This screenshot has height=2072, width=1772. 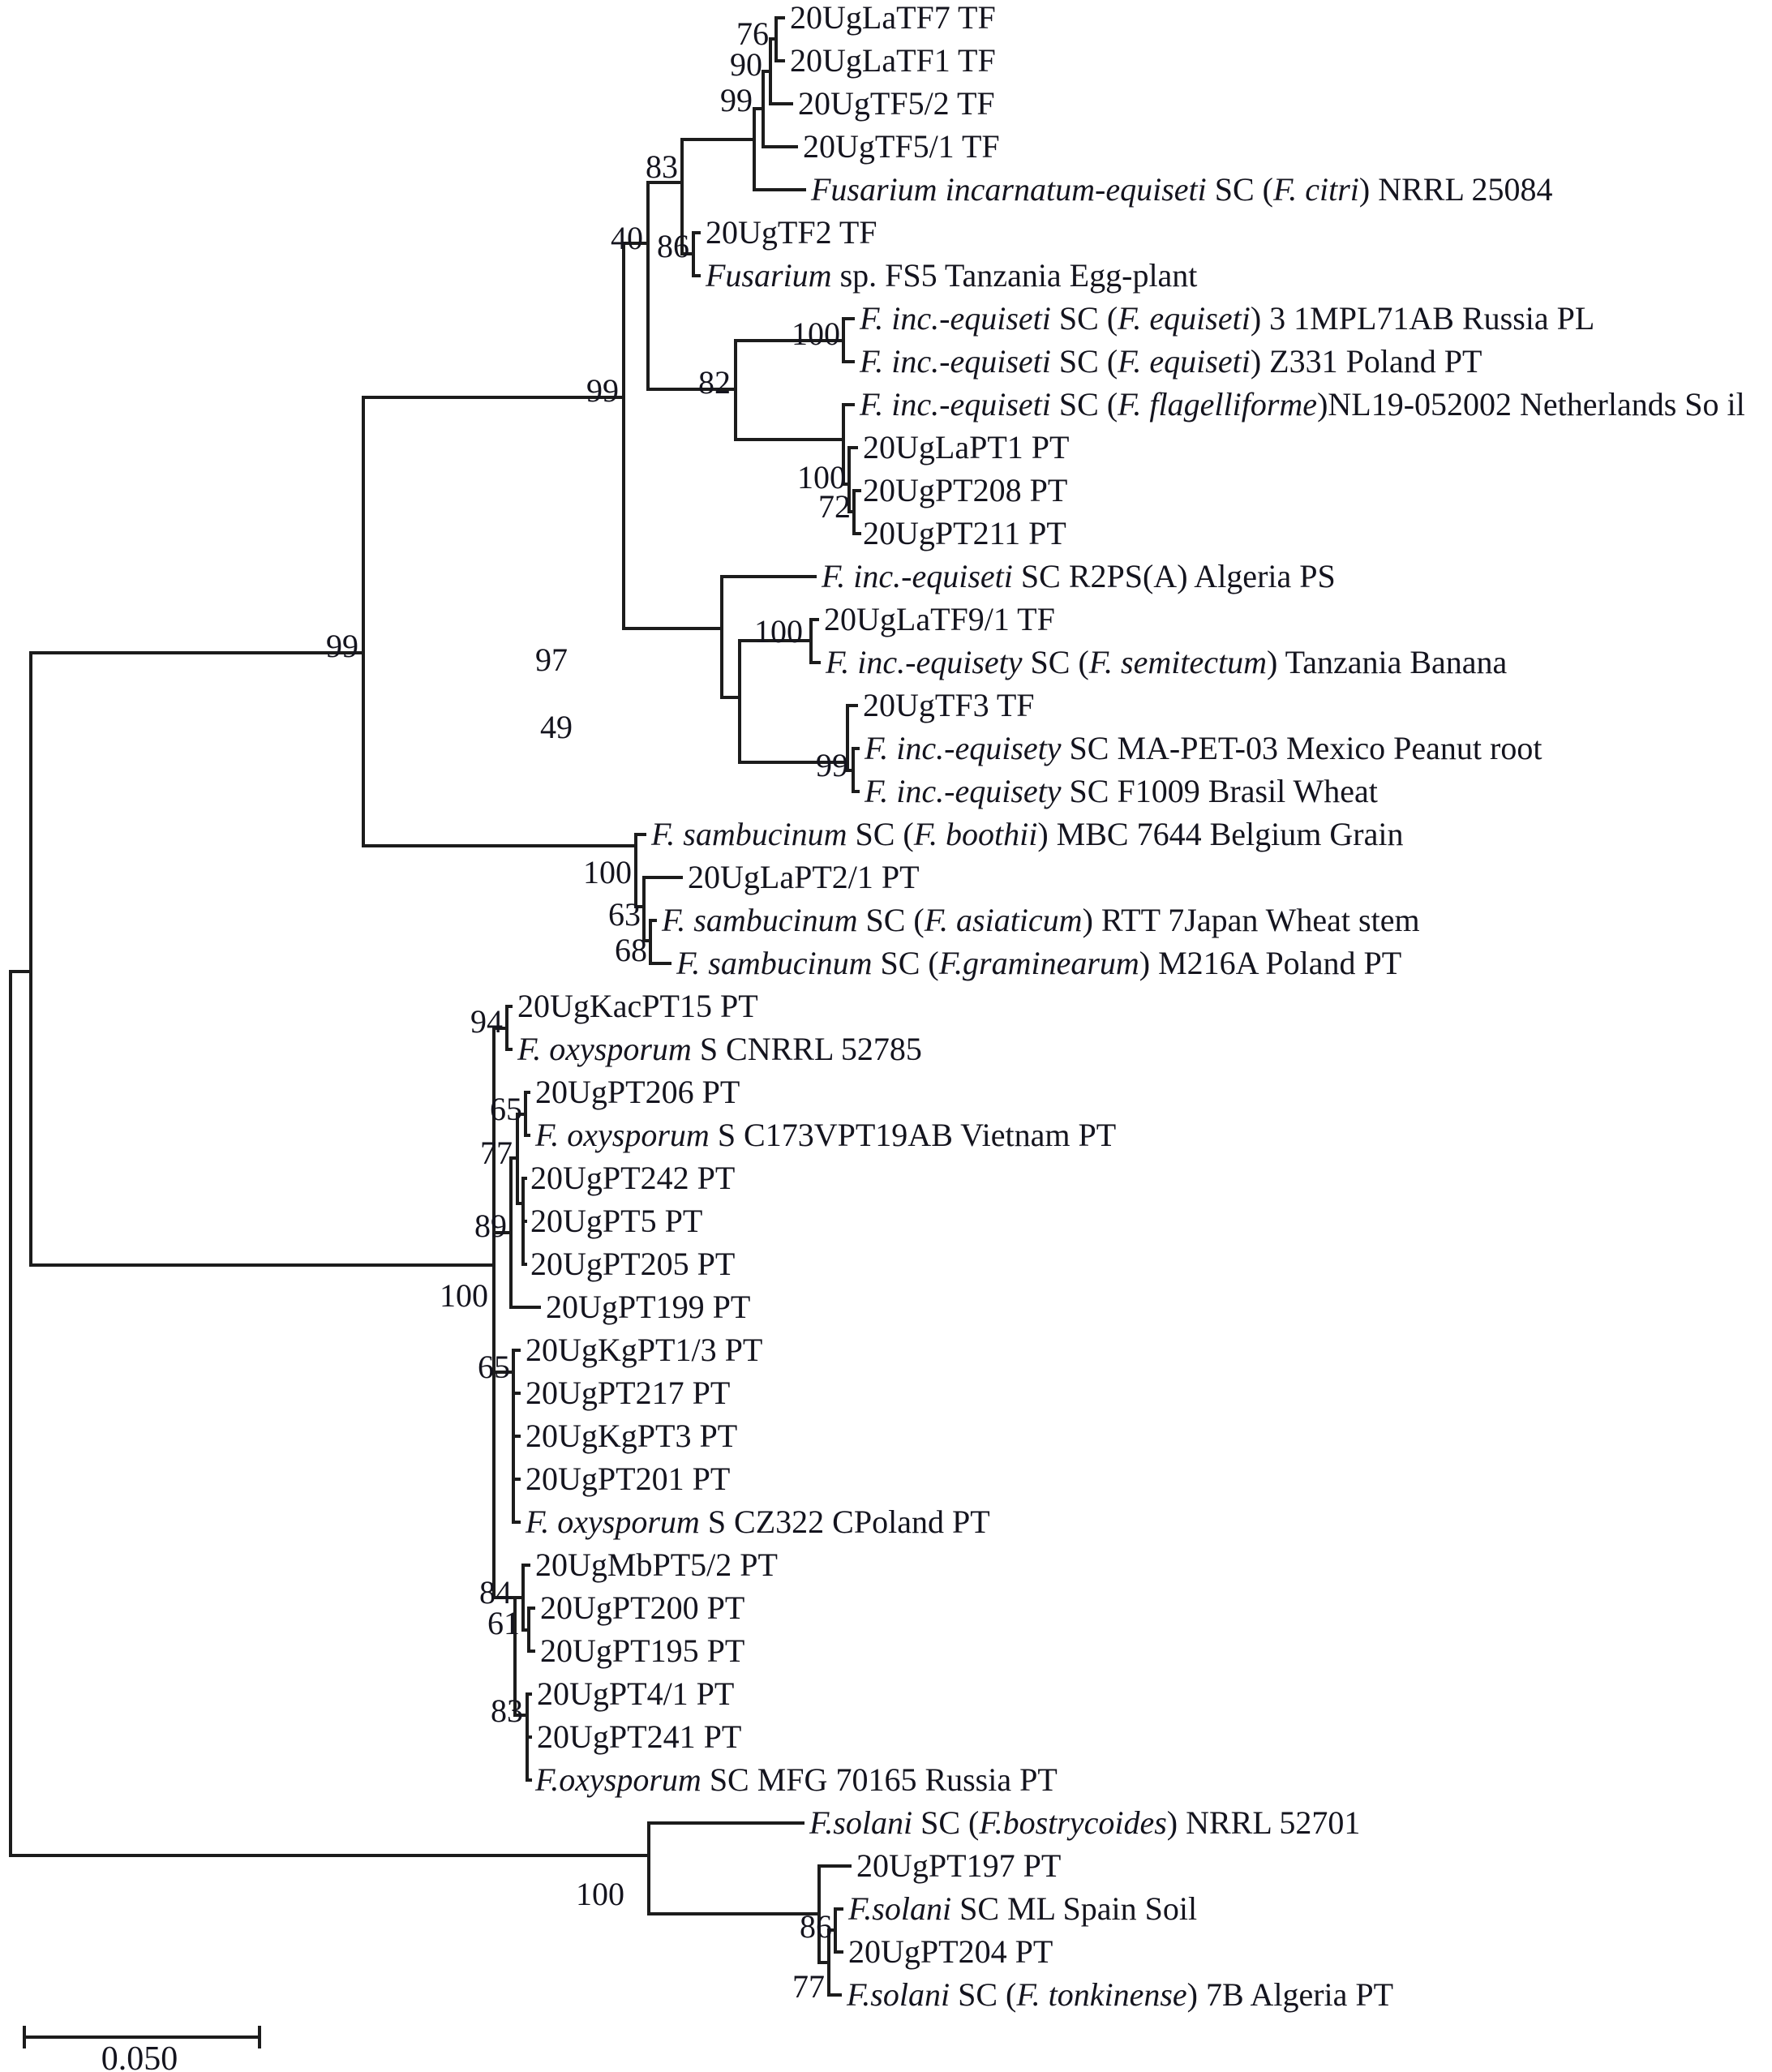 I want to click on taxon-label: Fusarium sp. FS5 Tanzania Egg-plant, so click(x=951, y=275).